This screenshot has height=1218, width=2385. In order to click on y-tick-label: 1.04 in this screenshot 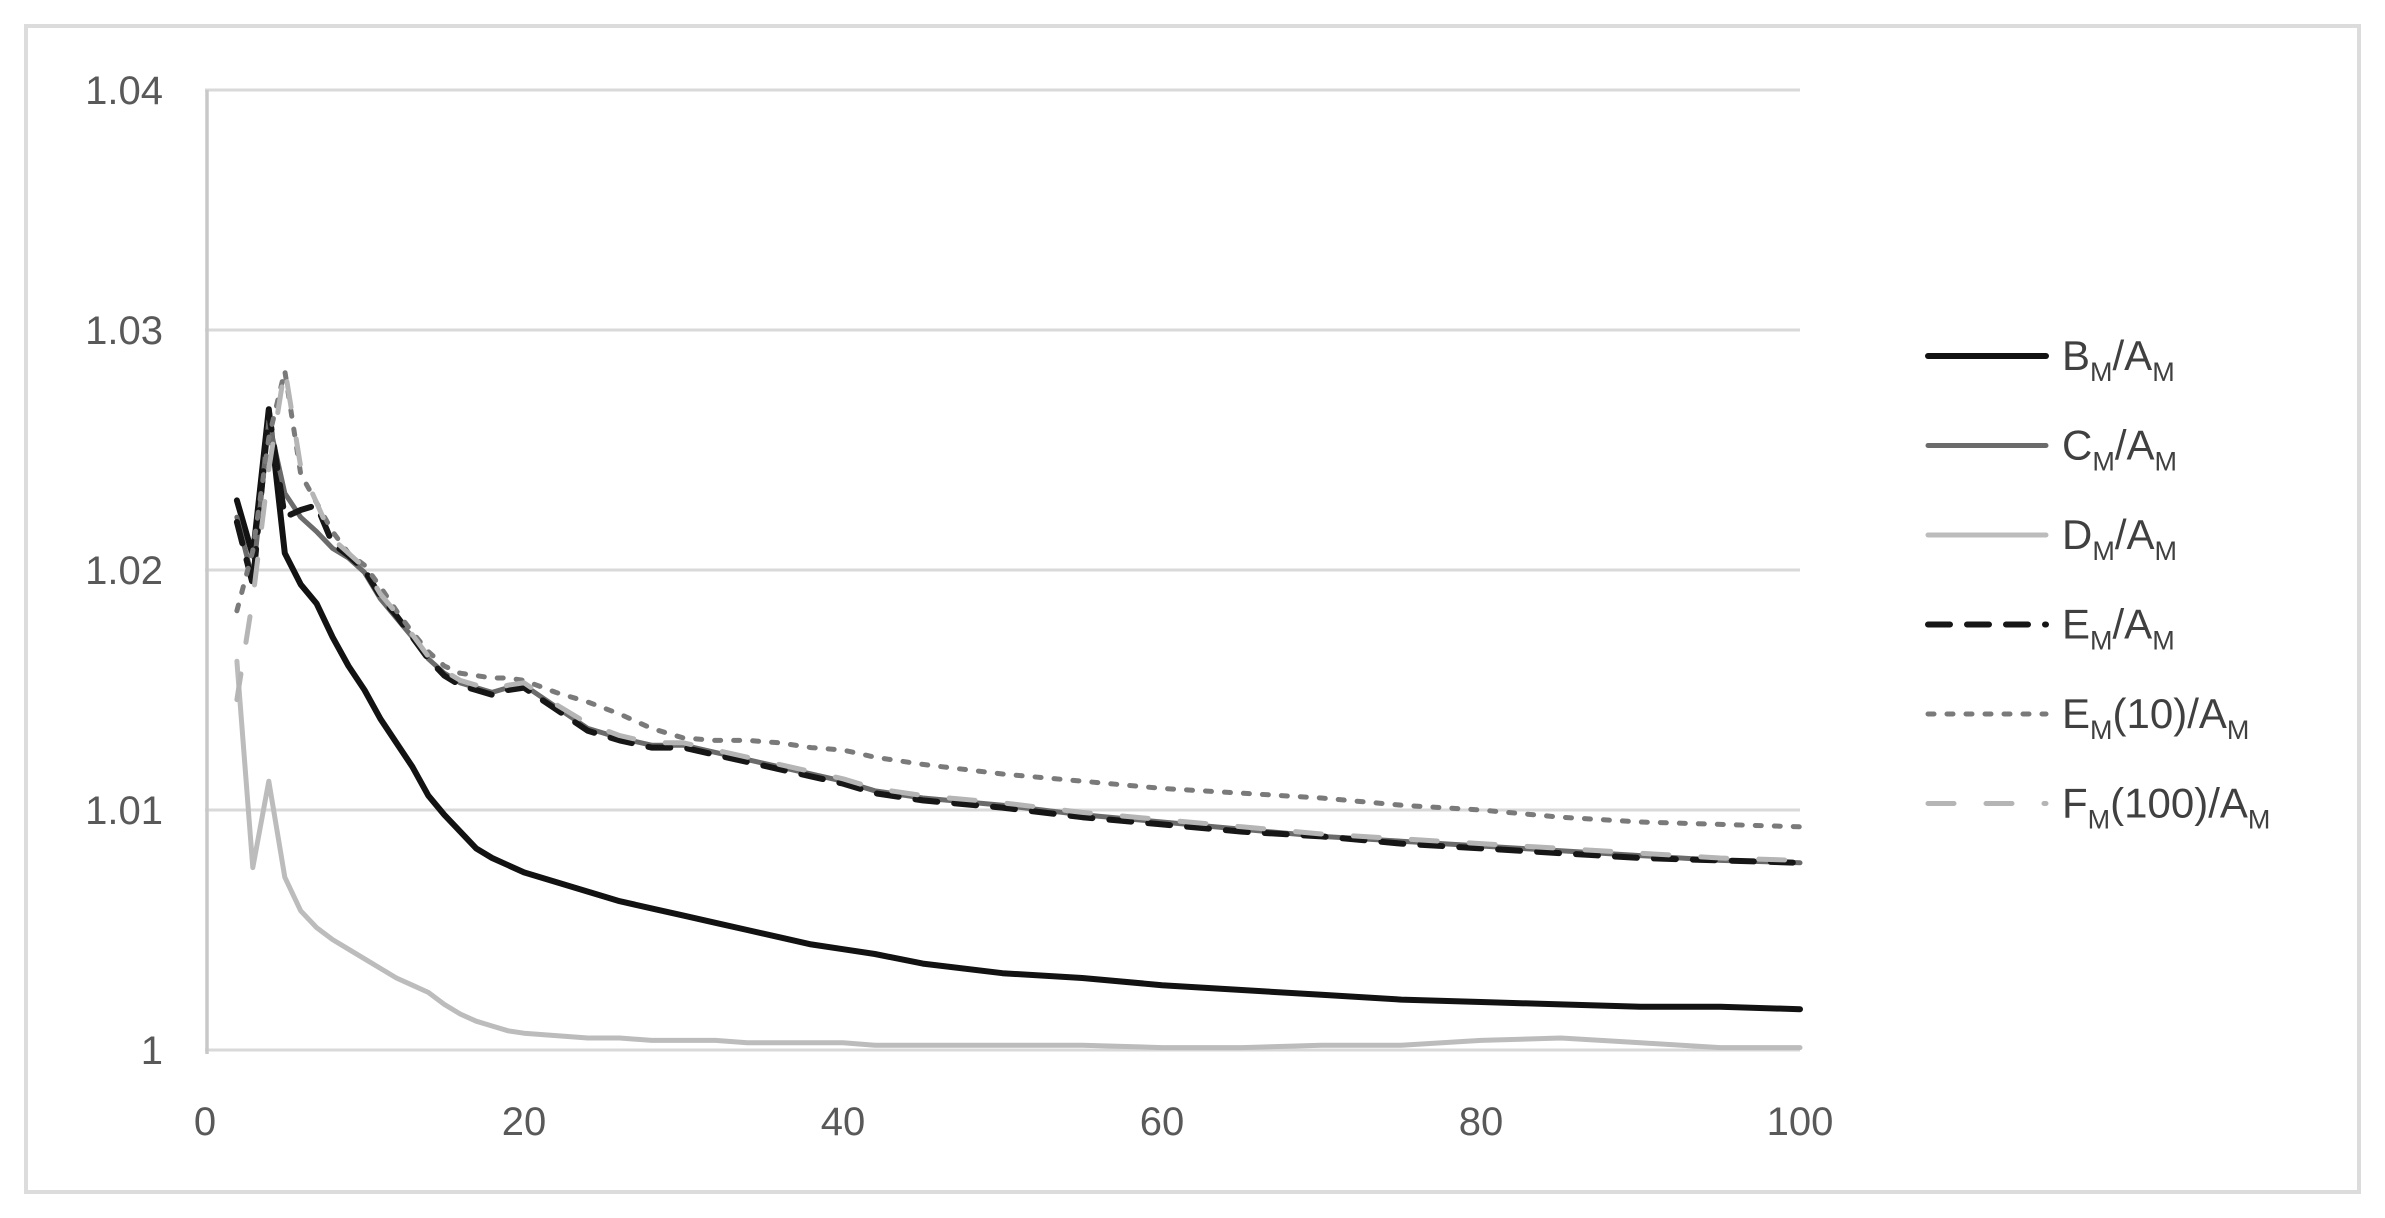, I will do `click(124, 91)`.